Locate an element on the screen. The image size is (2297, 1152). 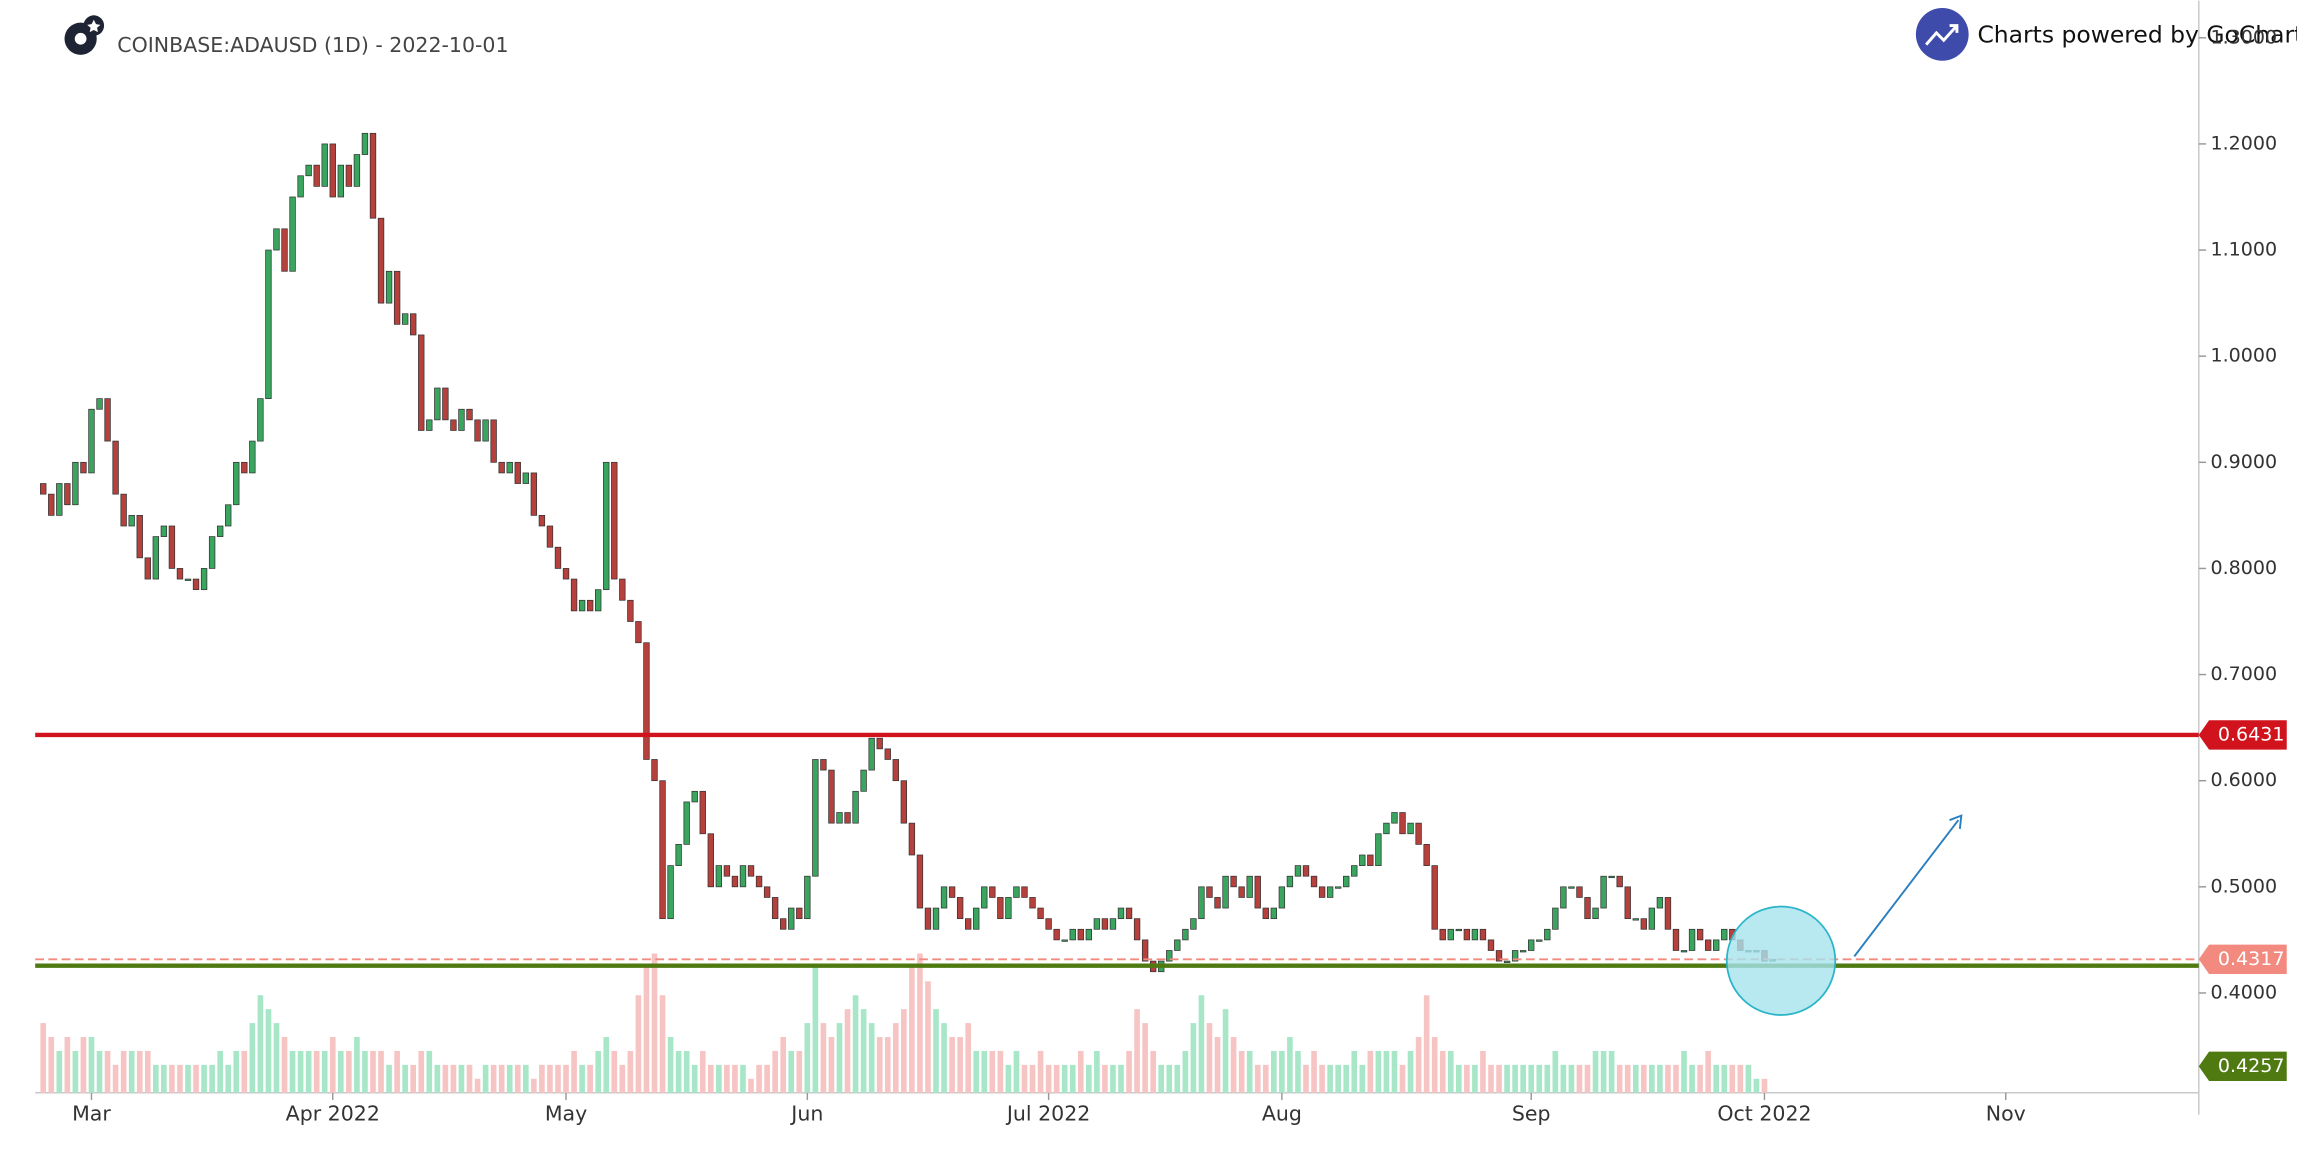
y-tick-label: 1.0000 is located at coordinates (2244, 356).